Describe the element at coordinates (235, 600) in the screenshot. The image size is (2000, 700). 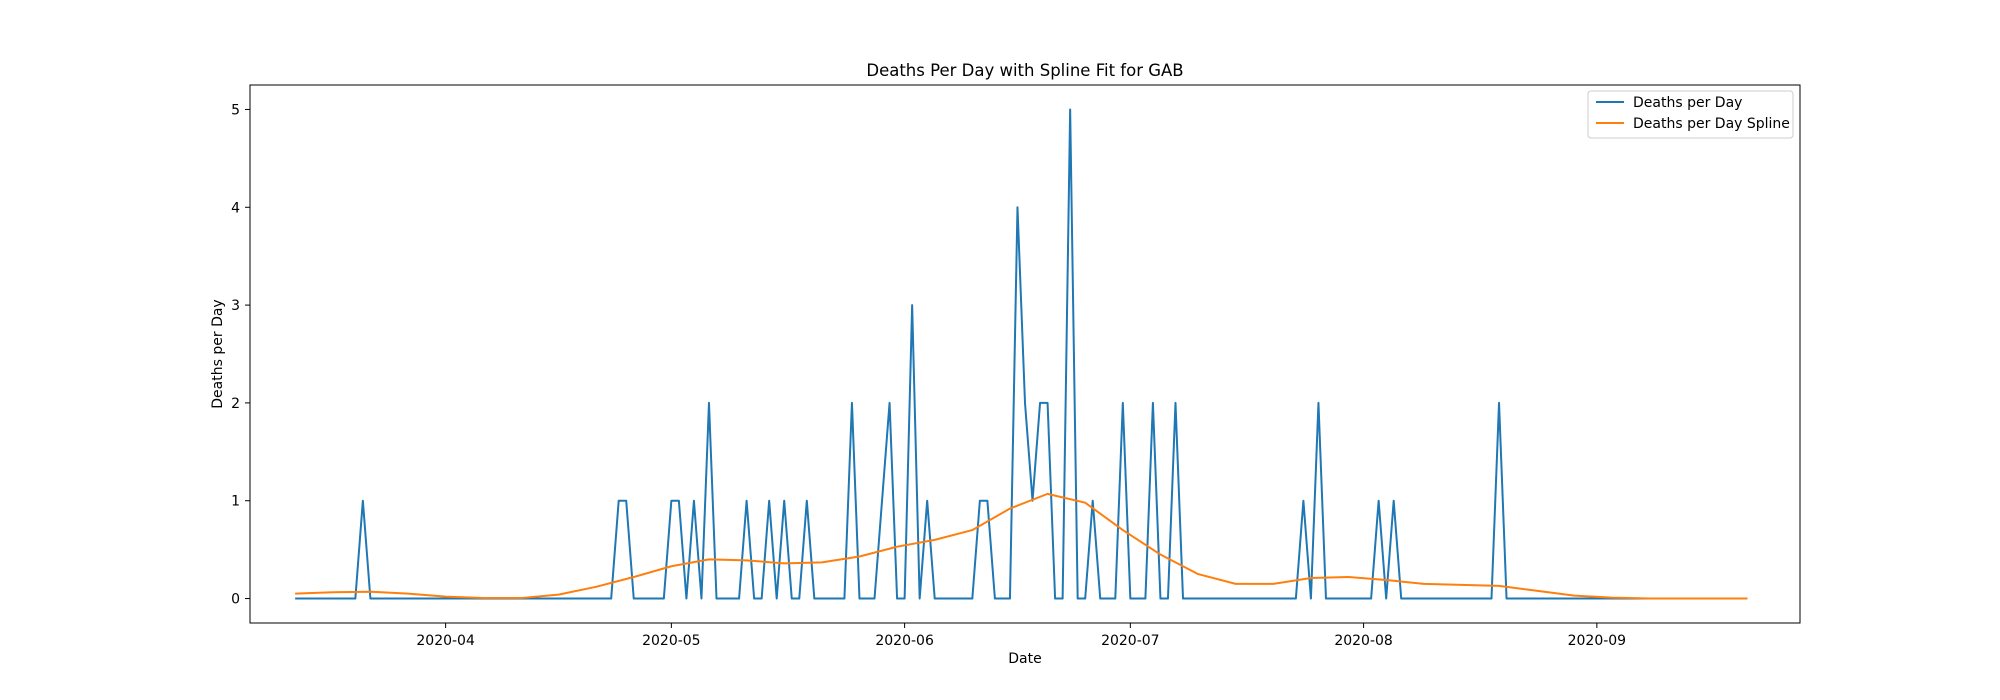
I see `y-tick-label: 0` at that location.